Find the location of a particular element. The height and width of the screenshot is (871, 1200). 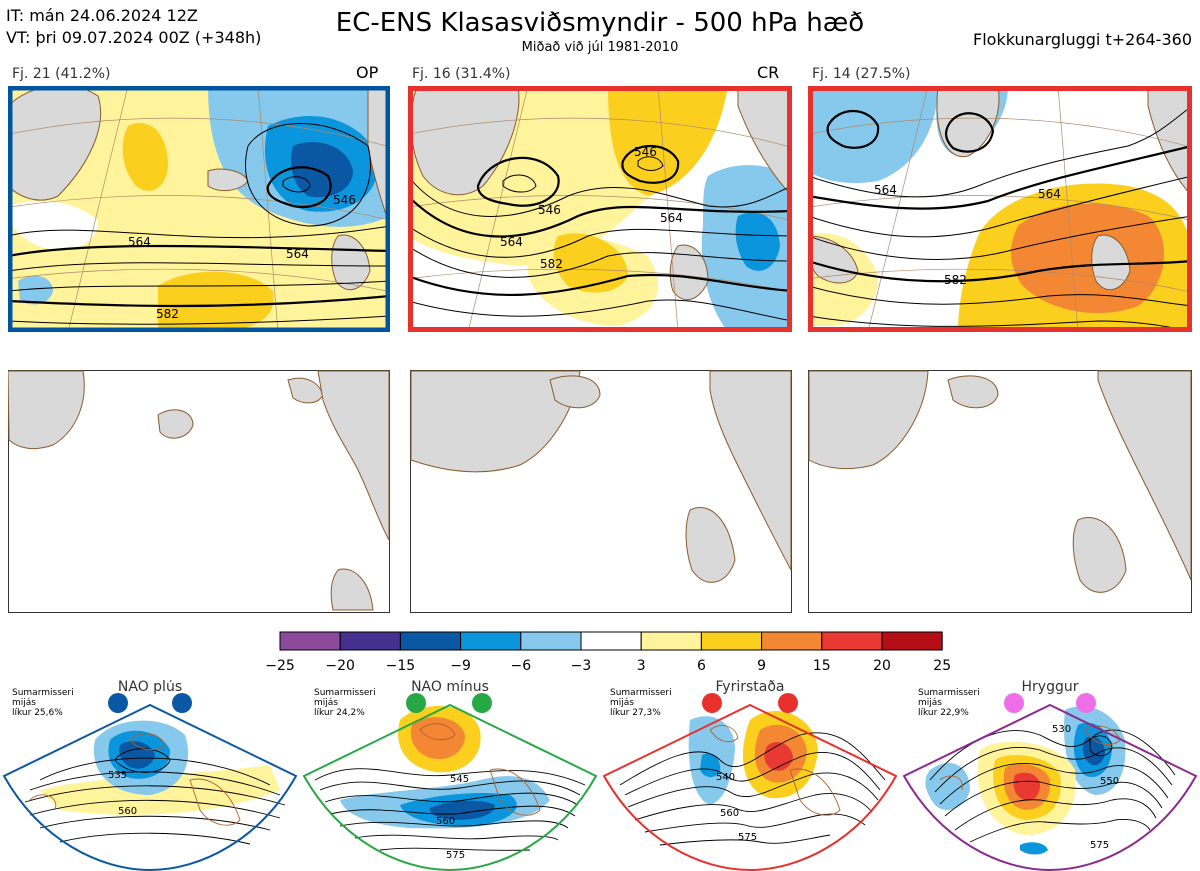

colorbar-tick-label: 3 is located at coordinates (641, 666).